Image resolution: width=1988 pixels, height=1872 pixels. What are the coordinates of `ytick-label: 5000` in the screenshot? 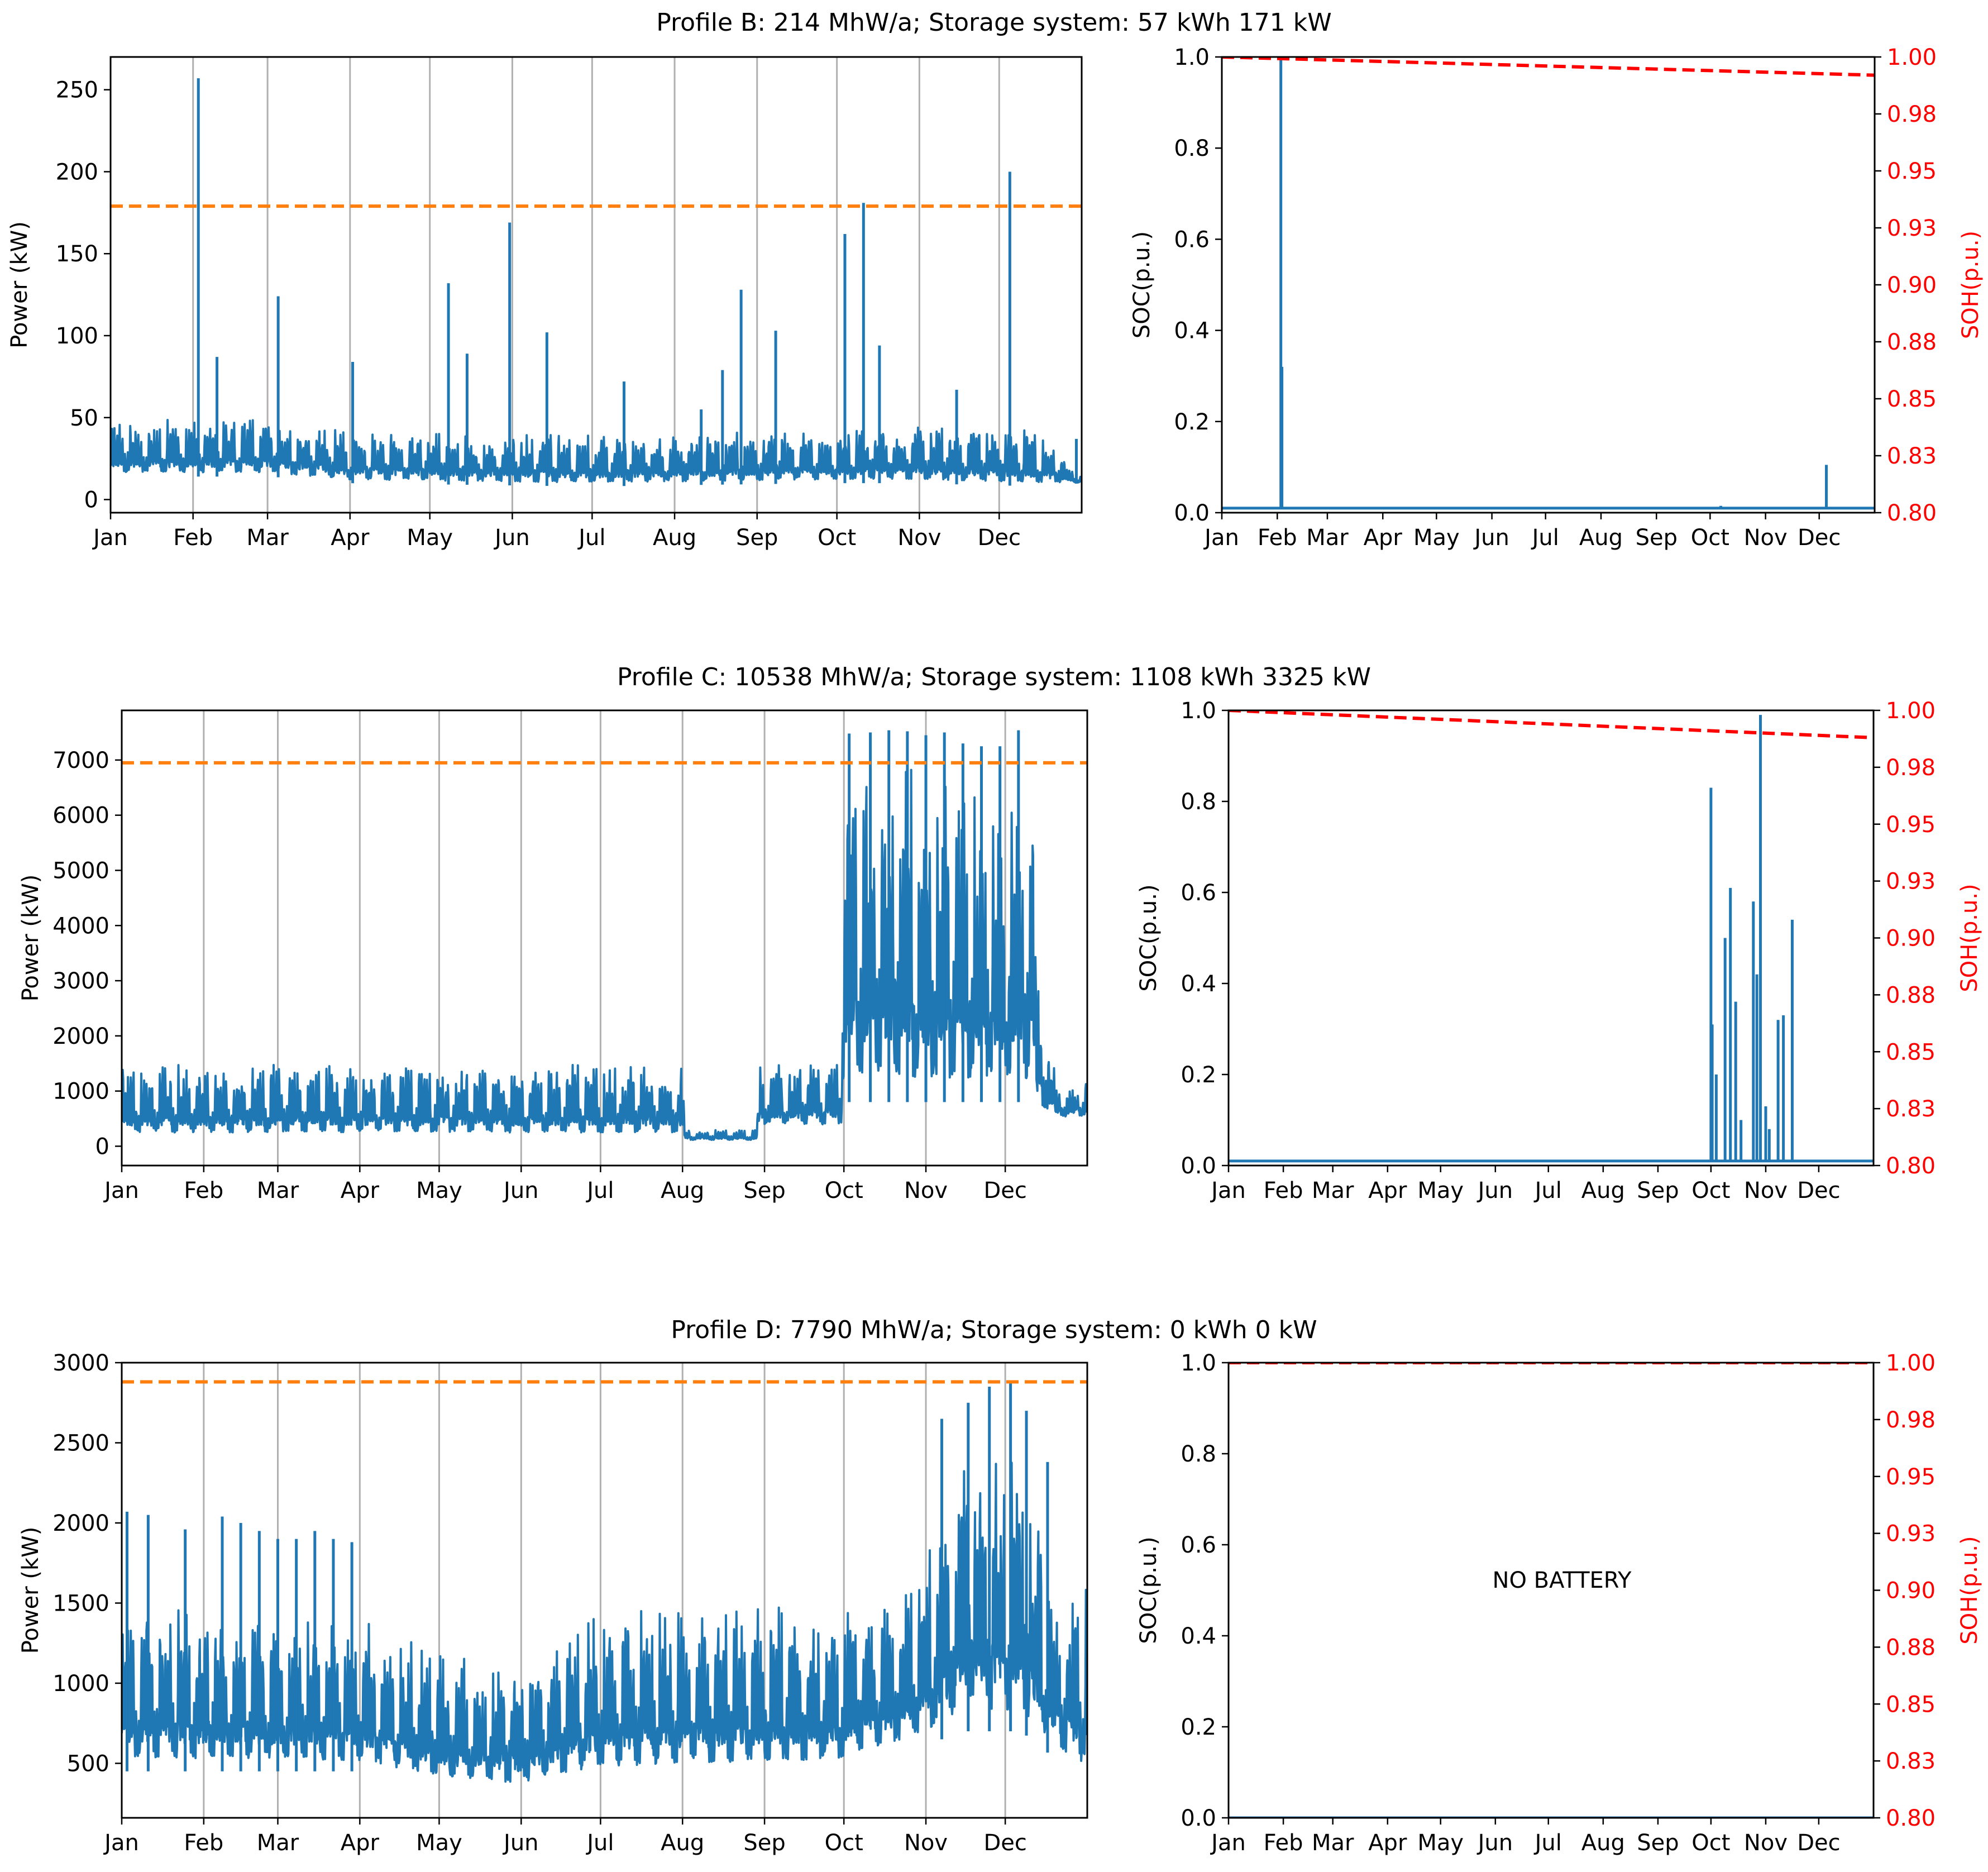 It's located at (80, 871).